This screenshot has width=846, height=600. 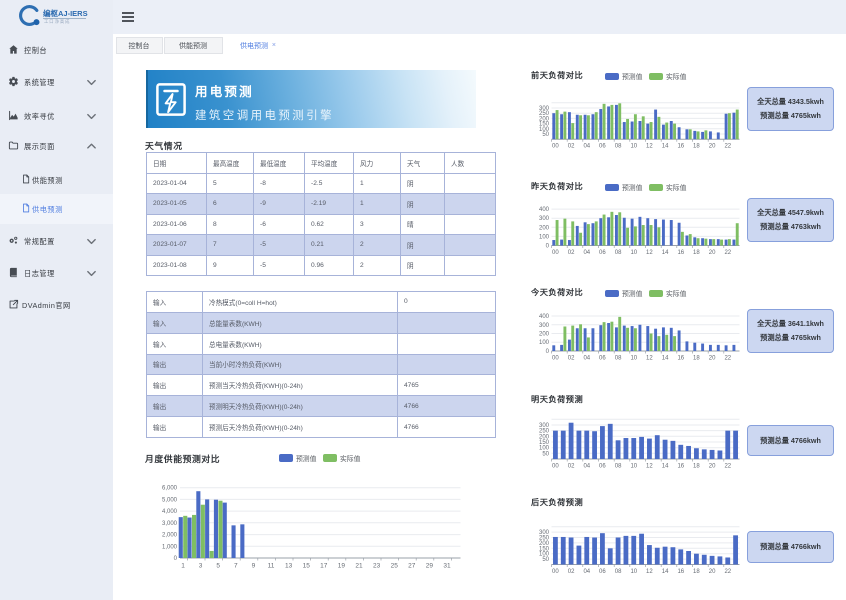 I want to click on svg-text: 3,000, so click(x=170, y=524).